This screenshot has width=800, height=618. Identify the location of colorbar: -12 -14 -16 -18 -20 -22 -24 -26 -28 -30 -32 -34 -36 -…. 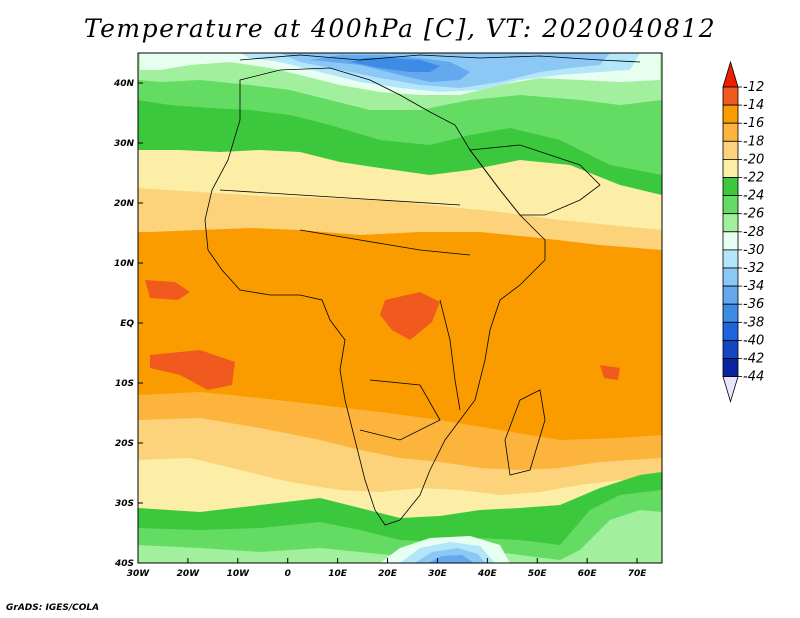
(743, 231).